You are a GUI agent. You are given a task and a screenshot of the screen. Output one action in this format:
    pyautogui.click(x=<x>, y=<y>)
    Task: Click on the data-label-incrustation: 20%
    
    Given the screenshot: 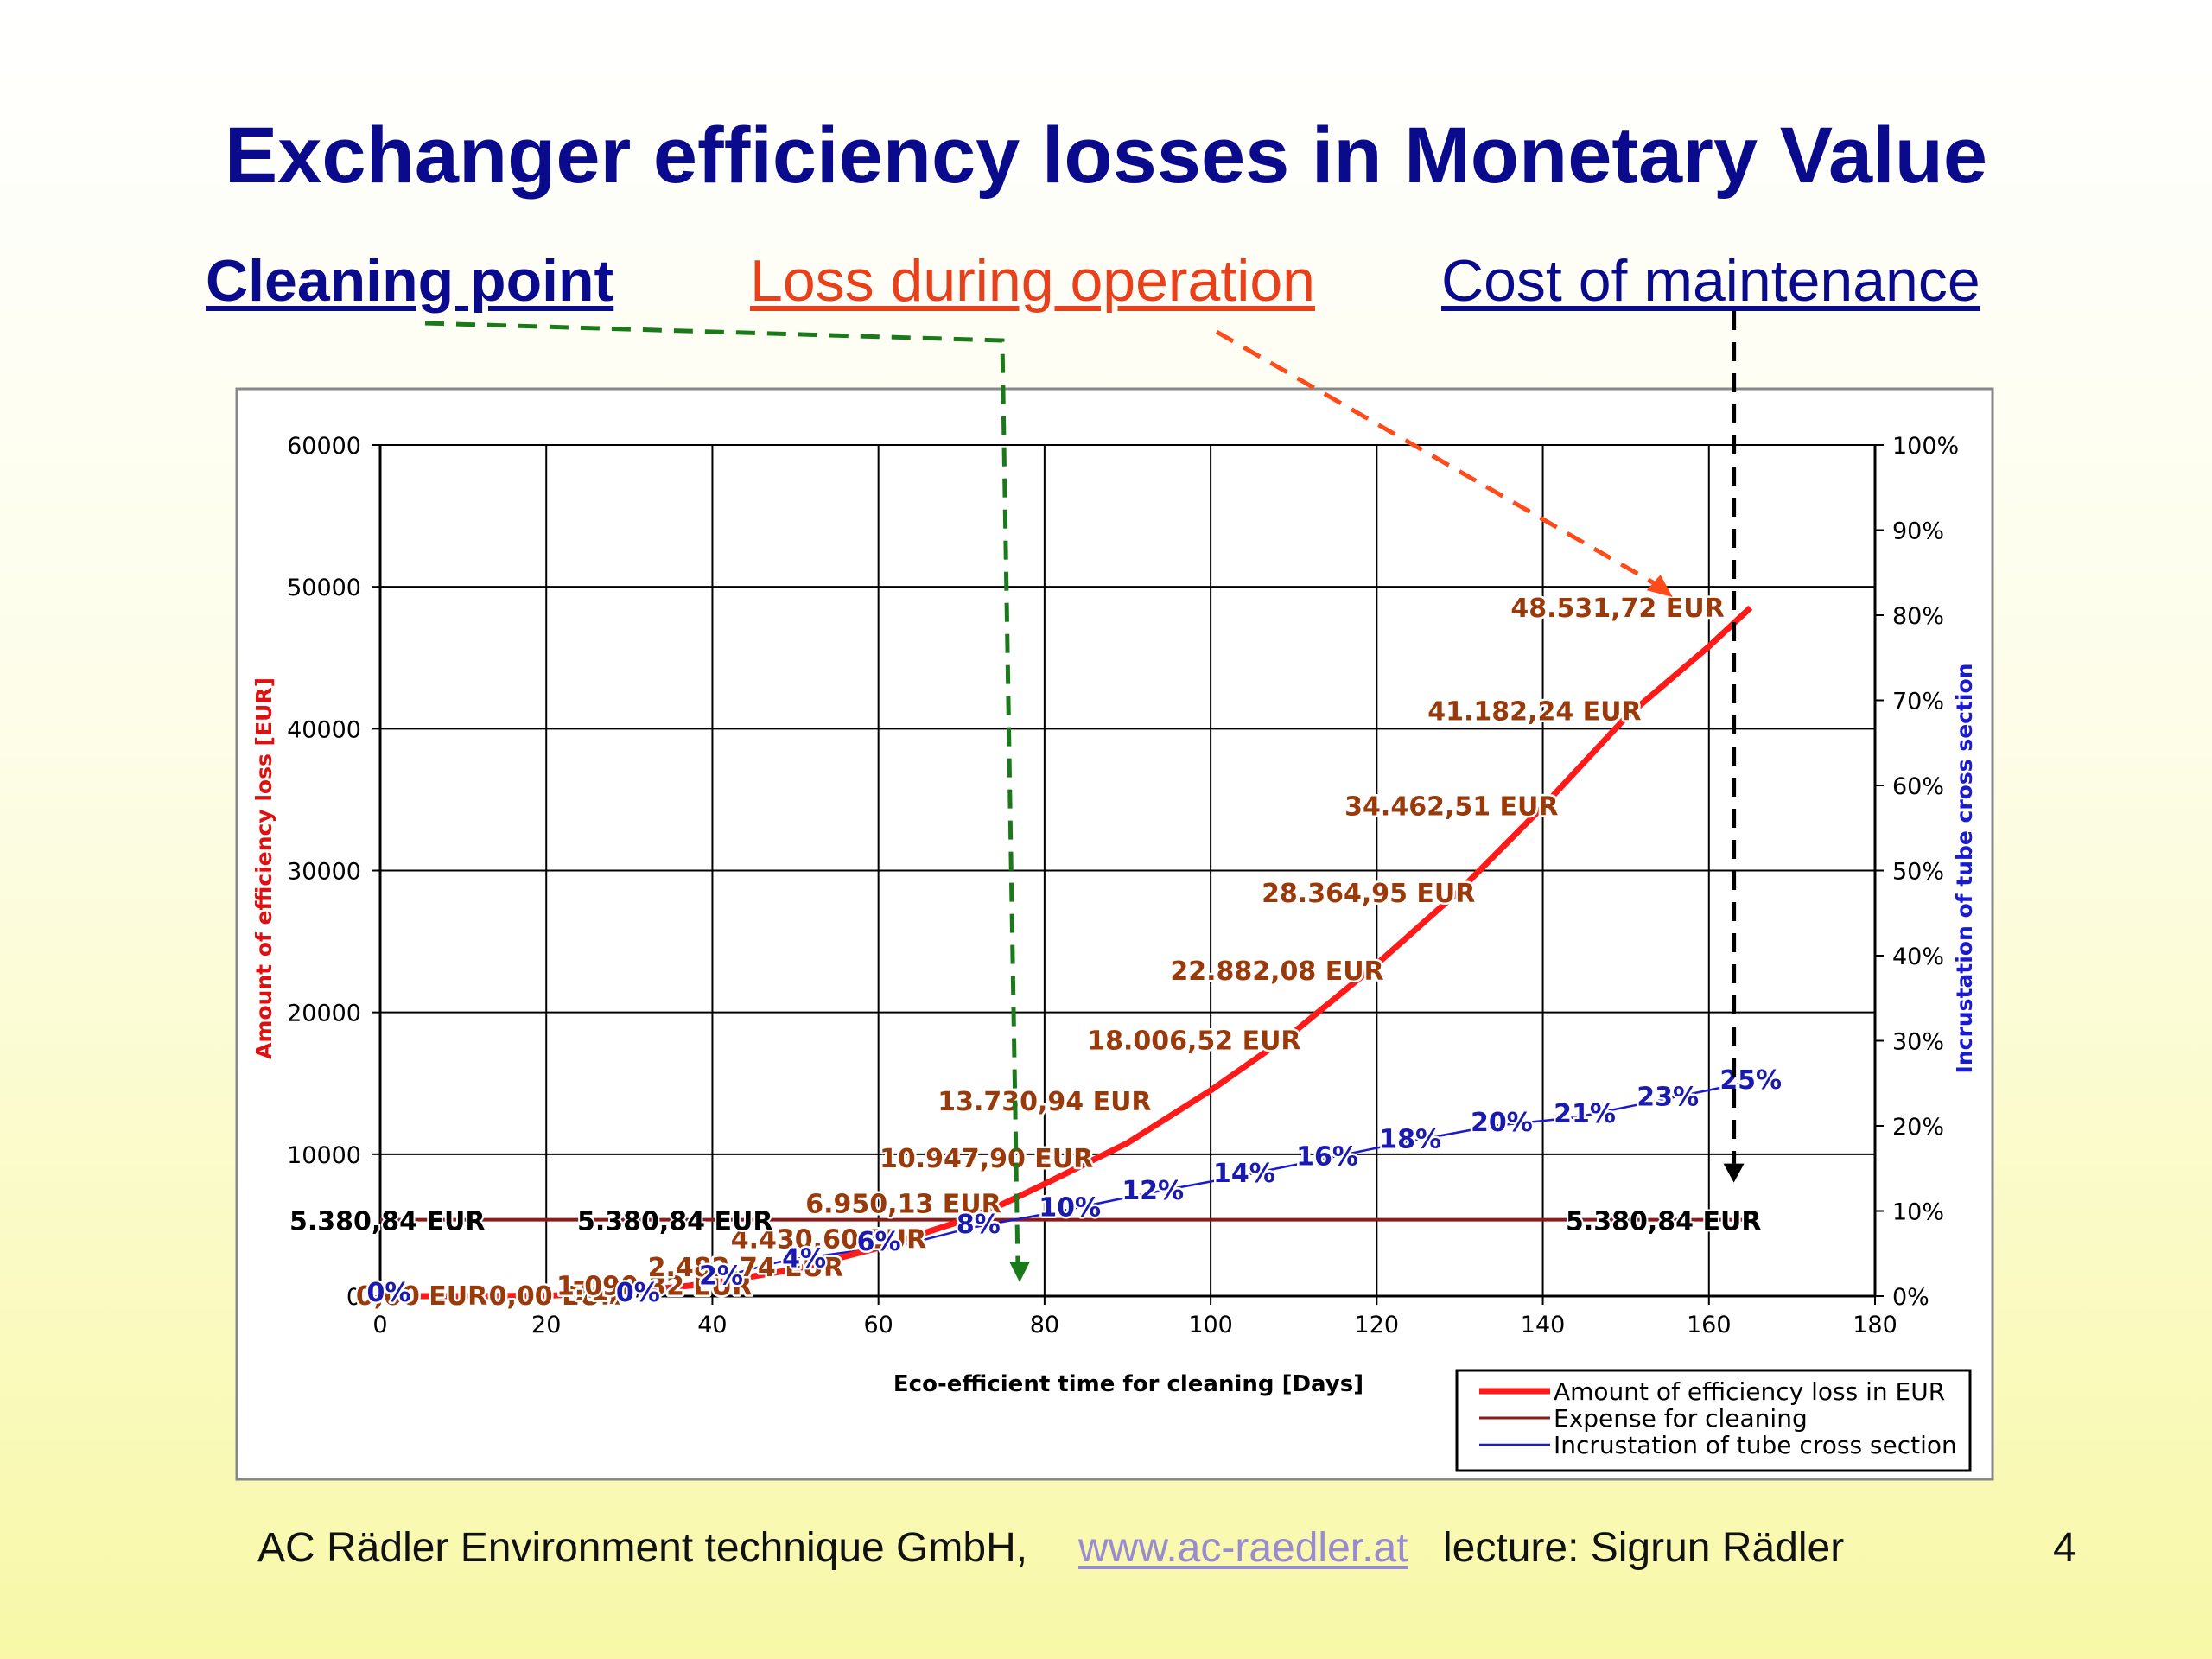 What is the action you would take?
    pyautogui.click(x=1502, y=1123)
    